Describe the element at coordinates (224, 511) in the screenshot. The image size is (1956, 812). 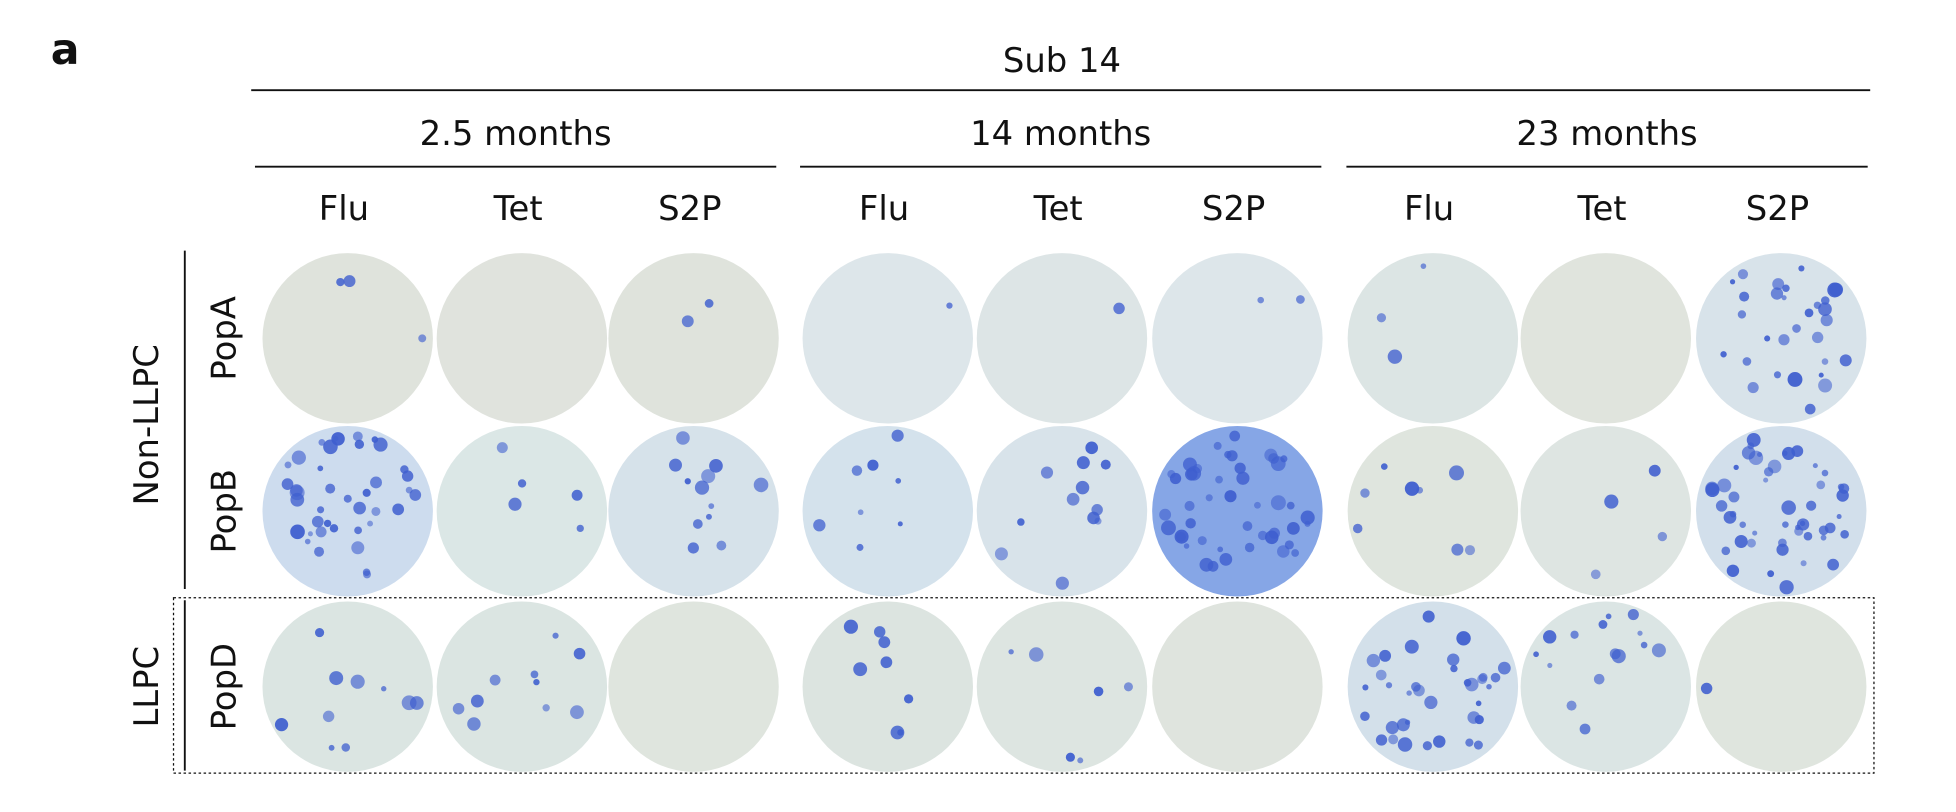
I see `row-label: PopB` at that location.